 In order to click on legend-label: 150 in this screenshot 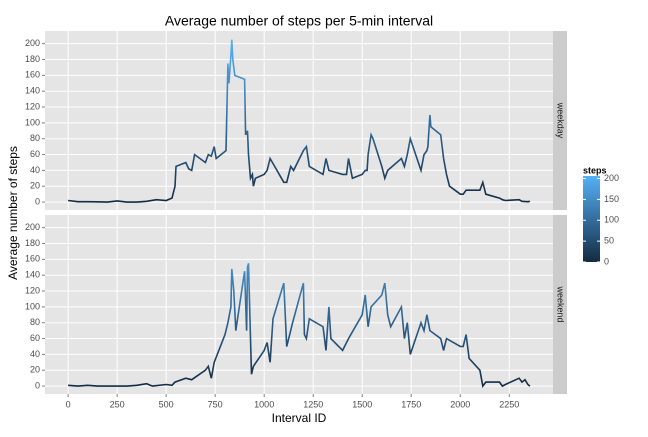, I will do `click(611, 199)`.